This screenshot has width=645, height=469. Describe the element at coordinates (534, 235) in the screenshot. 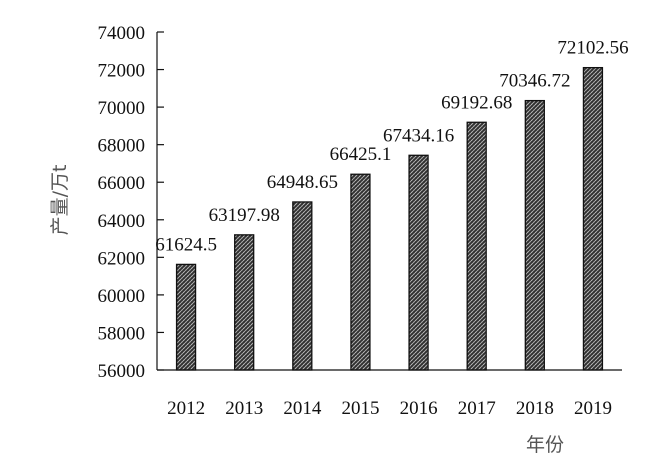

I see `bar-2018` at that location.